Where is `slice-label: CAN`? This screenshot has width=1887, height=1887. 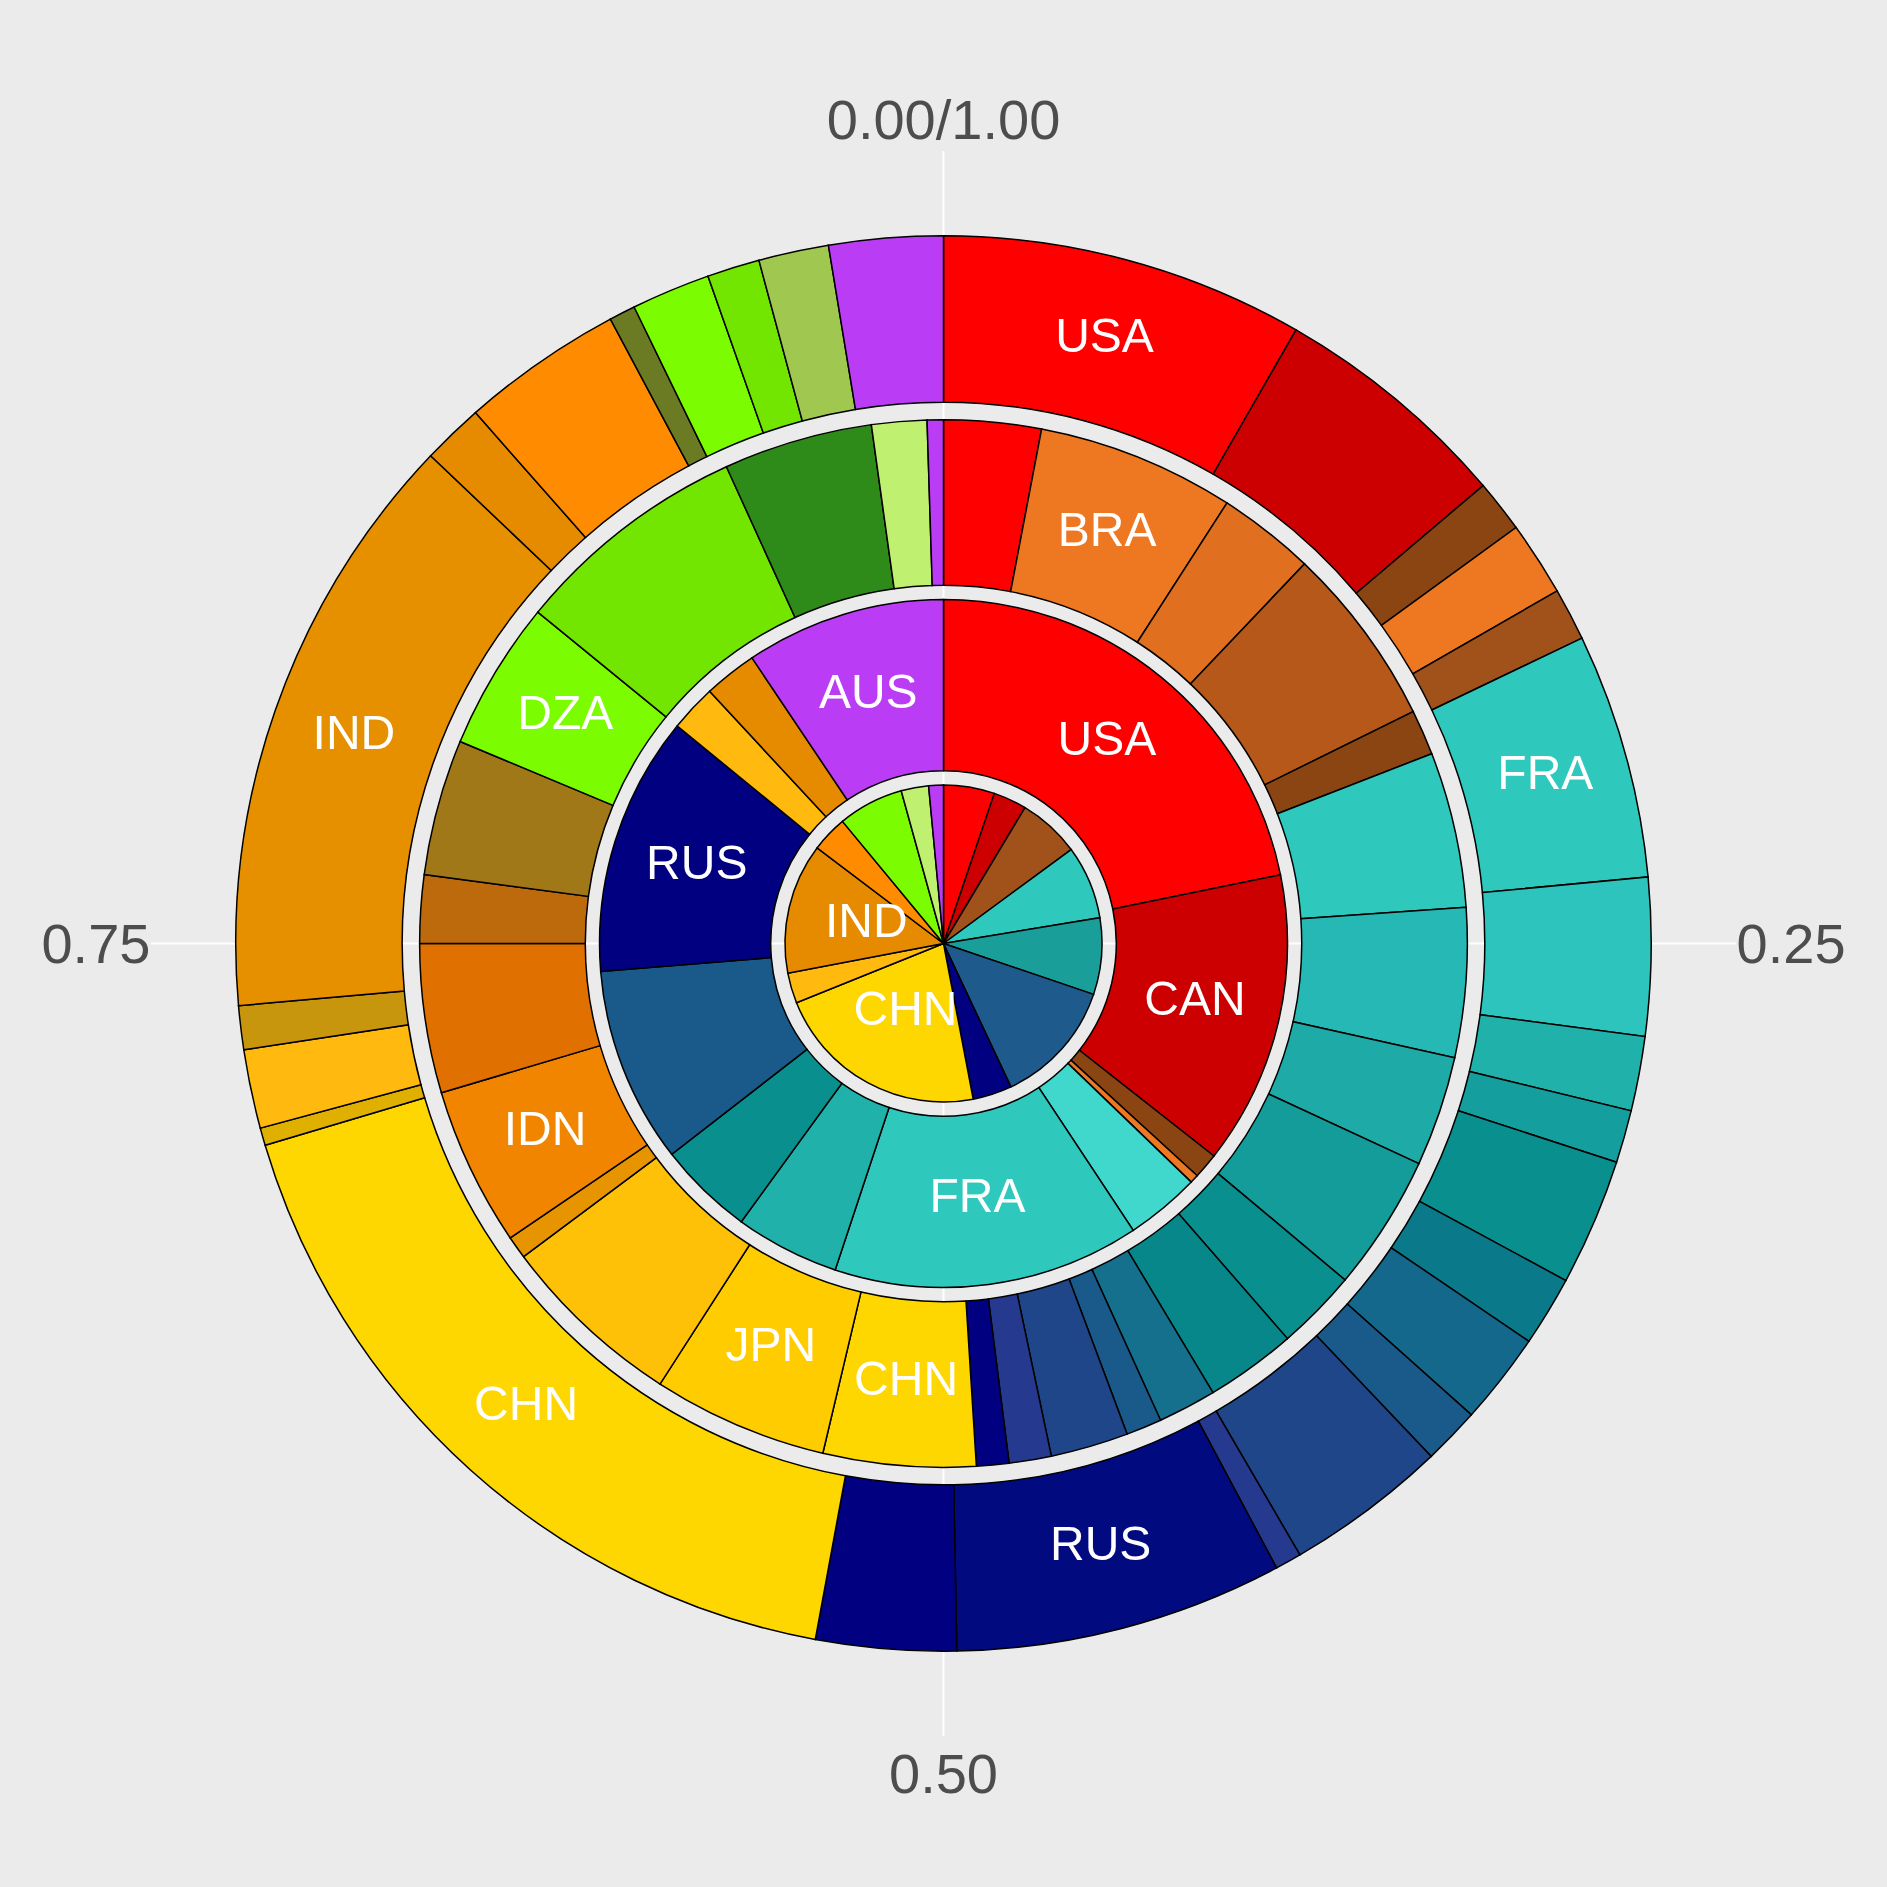 slice-label: CAN is located at coordinates (1195, 999).